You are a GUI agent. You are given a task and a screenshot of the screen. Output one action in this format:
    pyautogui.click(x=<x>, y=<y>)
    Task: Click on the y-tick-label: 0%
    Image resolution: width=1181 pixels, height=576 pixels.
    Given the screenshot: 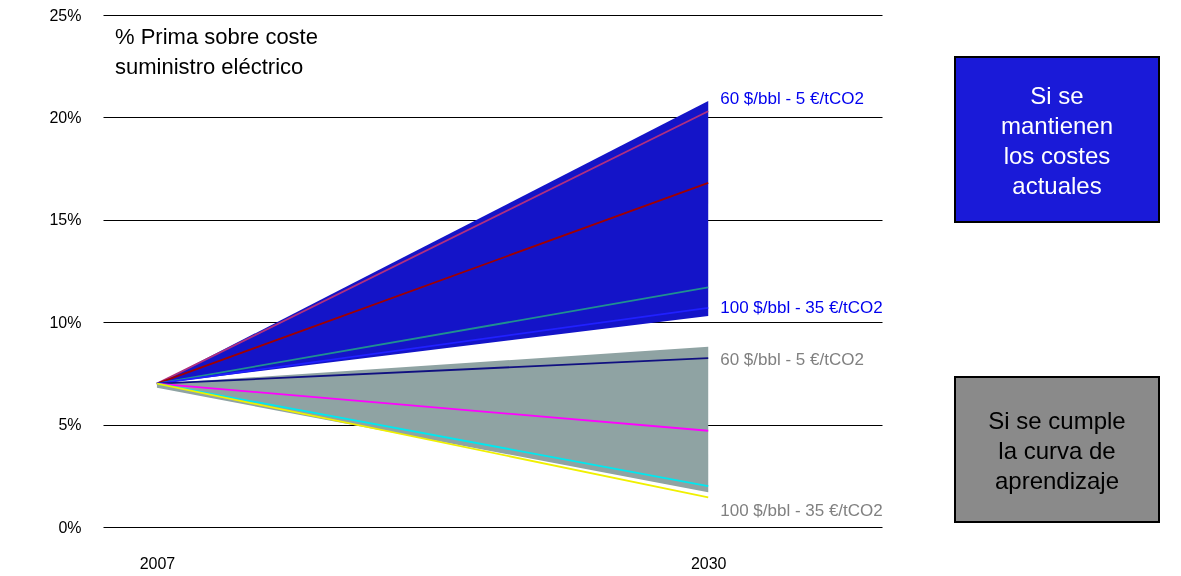 What is the action you would take?
    pyautogui.click(x=70, y=527)
    